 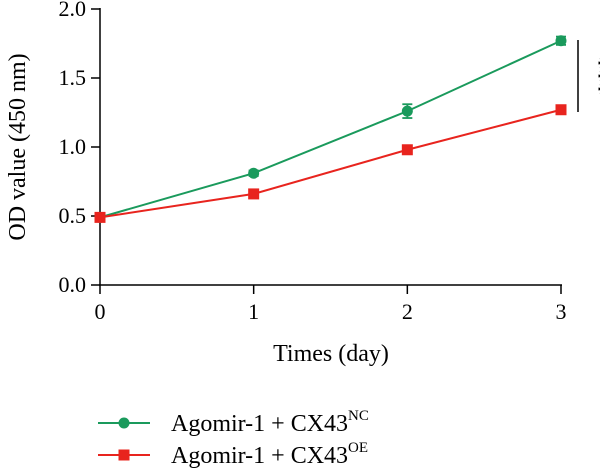 What do you see at coordinates (358, 448) in the screenshot?
I see `legend-label-superscript: OE` at bounding box center [358, 448].